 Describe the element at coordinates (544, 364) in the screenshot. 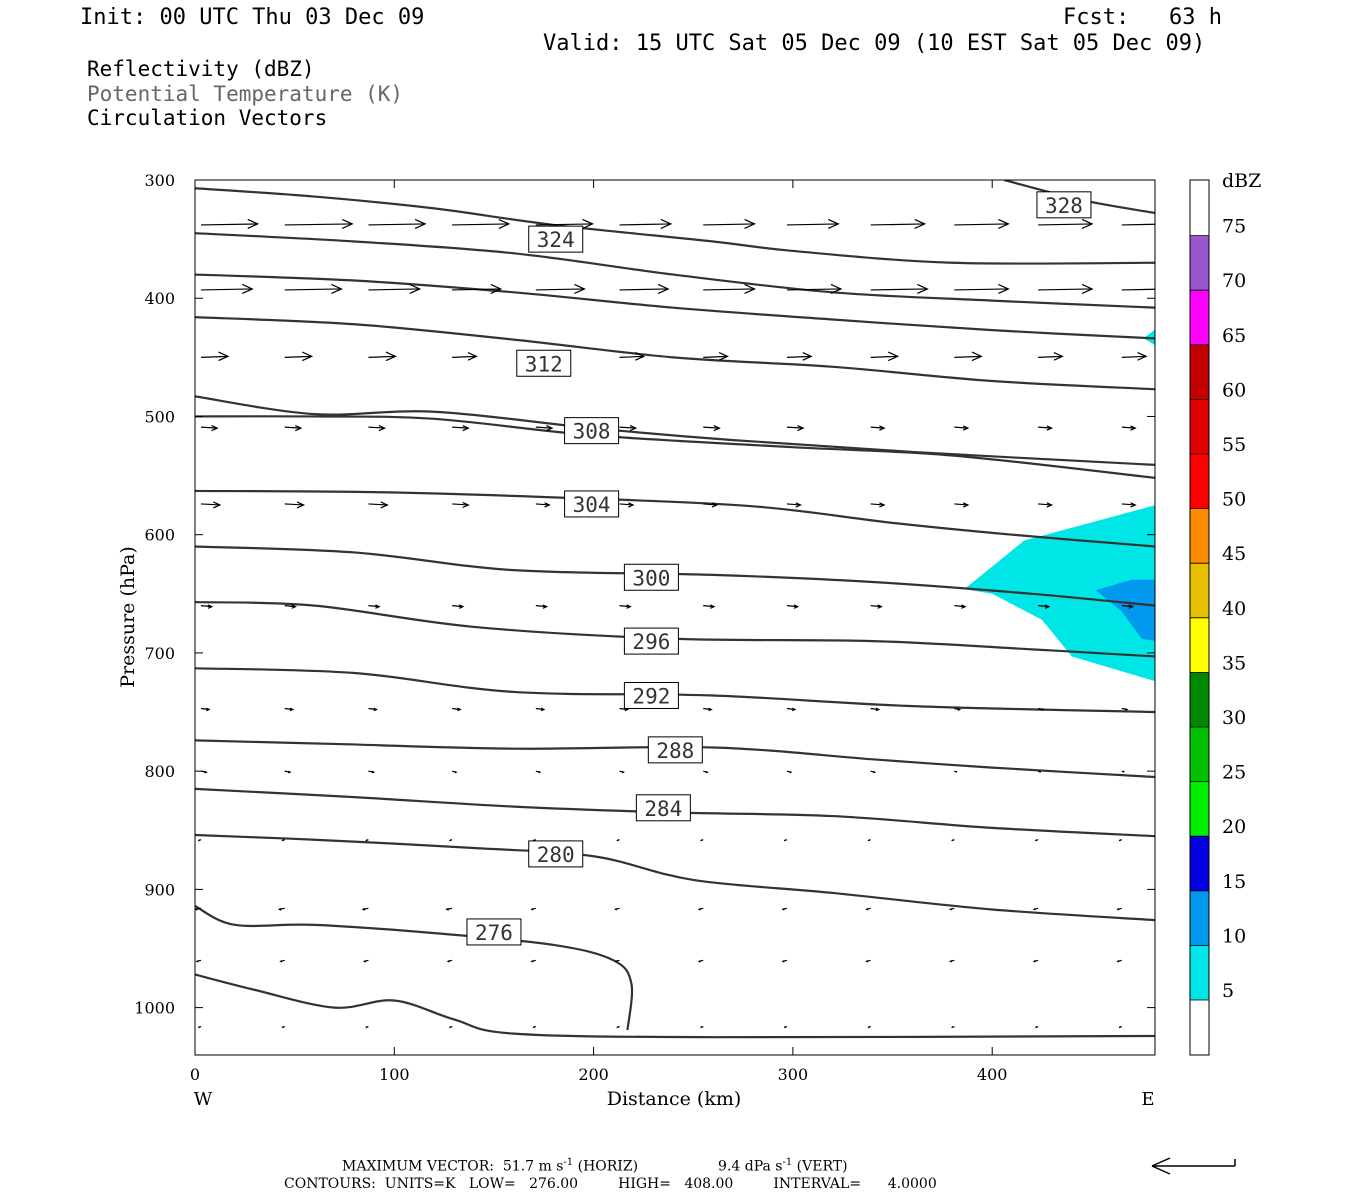

I see `svg-text: 312` at that location.